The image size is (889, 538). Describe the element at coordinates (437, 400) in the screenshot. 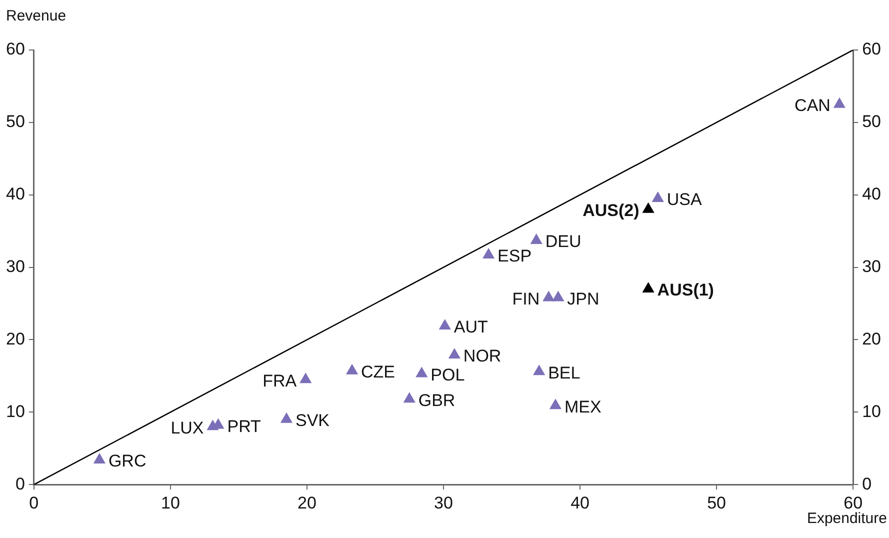

I see `annotation: GBR` at that location.